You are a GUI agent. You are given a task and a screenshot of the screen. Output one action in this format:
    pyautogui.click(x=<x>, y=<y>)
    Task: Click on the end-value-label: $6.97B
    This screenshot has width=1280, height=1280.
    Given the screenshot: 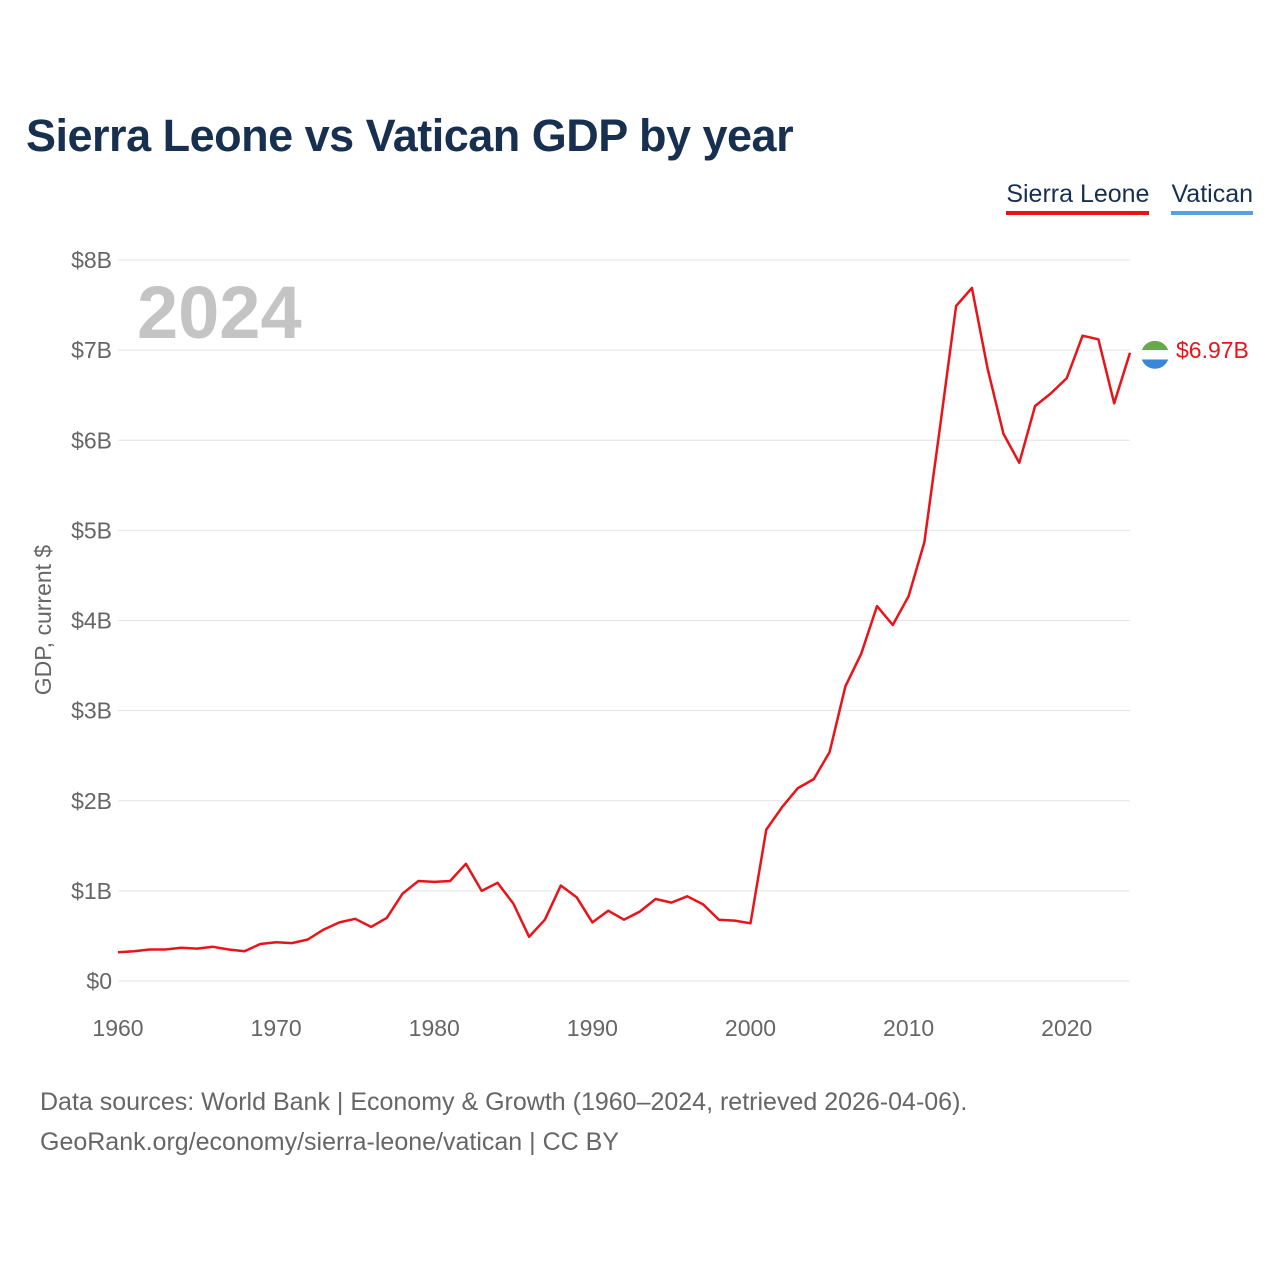 What is the action you would take?
    pyautogui.click(x=1212, y=350)
    